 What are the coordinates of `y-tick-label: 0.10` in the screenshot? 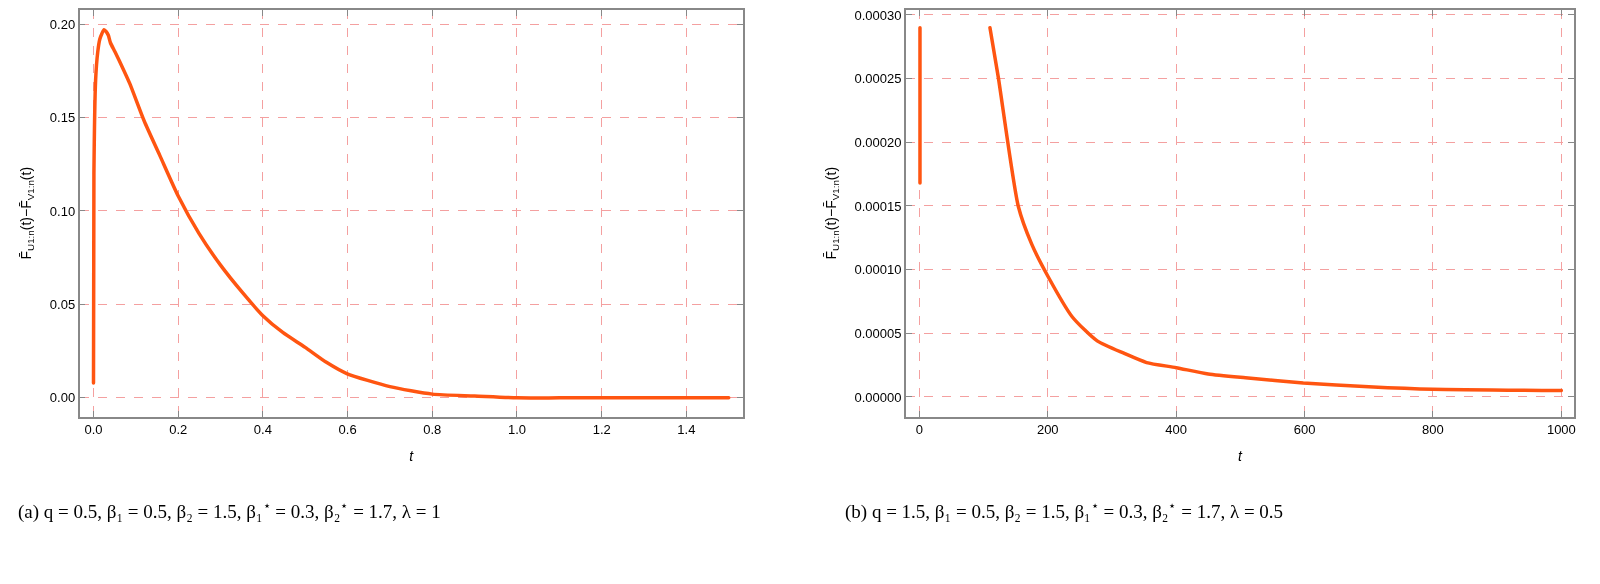 It's located at (62, 211).